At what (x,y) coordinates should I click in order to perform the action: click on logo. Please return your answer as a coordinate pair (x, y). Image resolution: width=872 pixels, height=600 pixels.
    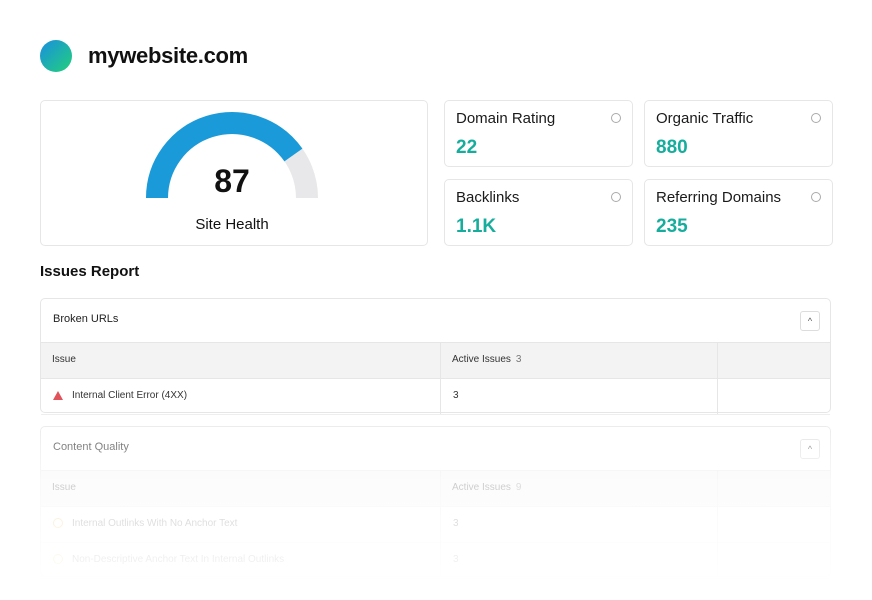
    Looking at the image, I should click on (56, 56).